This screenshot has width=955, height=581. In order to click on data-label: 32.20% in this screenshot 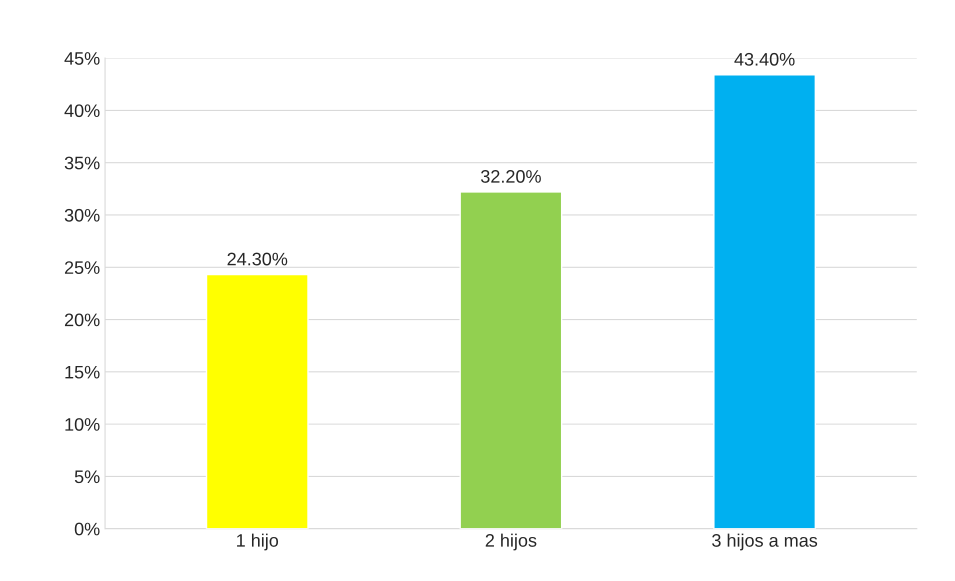, I will do `click(510, 176)`.